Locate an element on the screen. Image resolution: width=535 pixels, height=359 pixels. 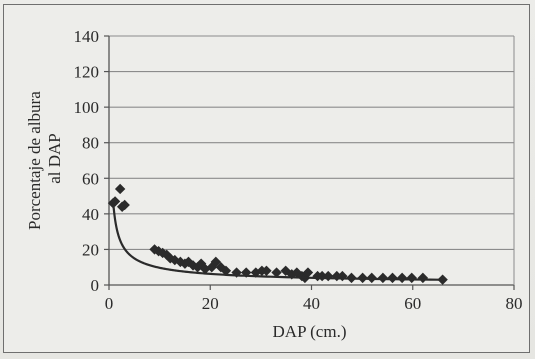
y-tick-label-80: 80 is located at coordinates (90, 143).